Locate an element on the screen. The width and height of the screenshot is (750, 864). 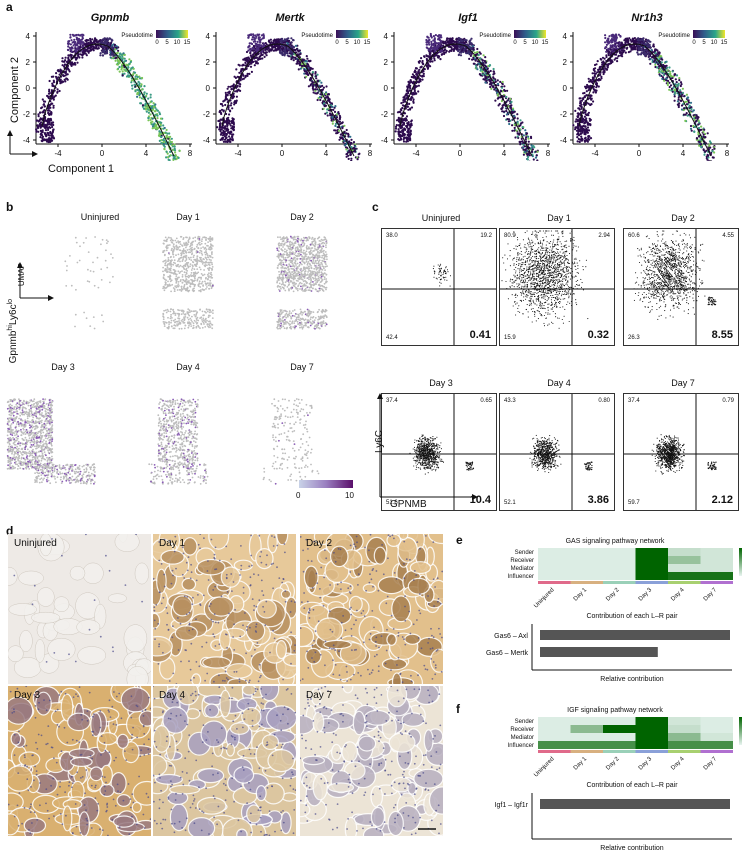
quadrant-lr: 3.86 is located at coordinates (598, 500).